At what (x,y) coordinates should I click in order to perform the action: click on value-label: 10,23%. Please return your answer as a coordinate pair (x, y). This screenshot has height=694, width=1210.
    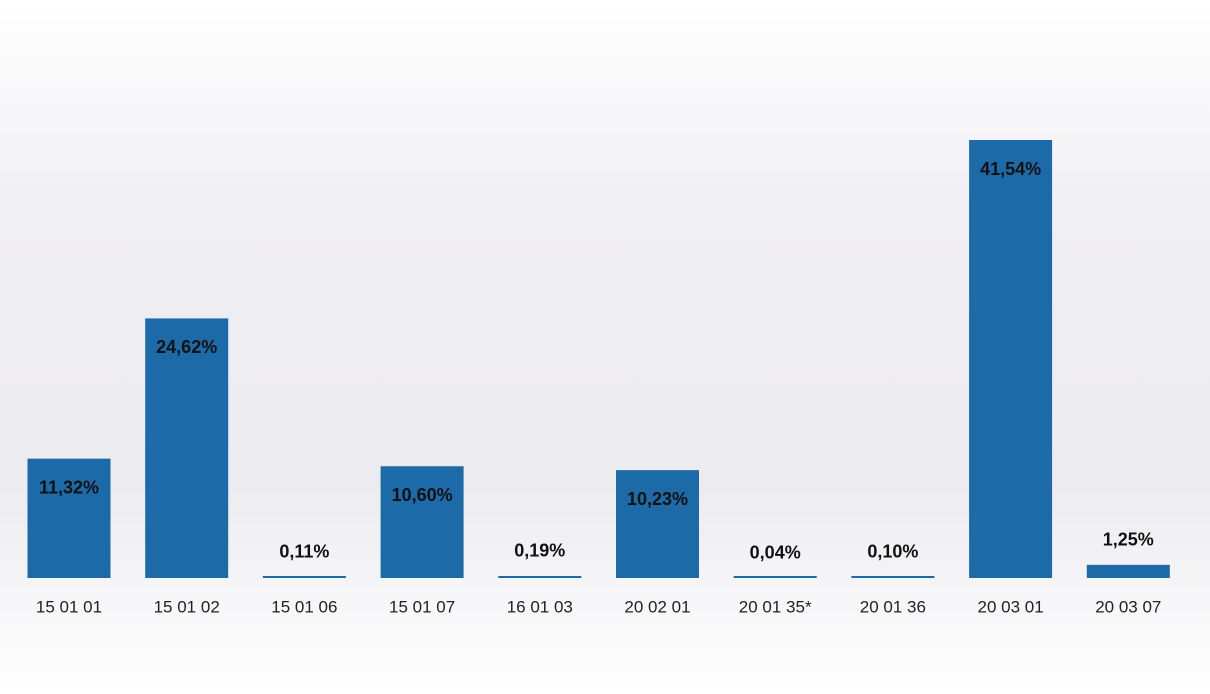
    Looking at the image, I should click on (657, 499).